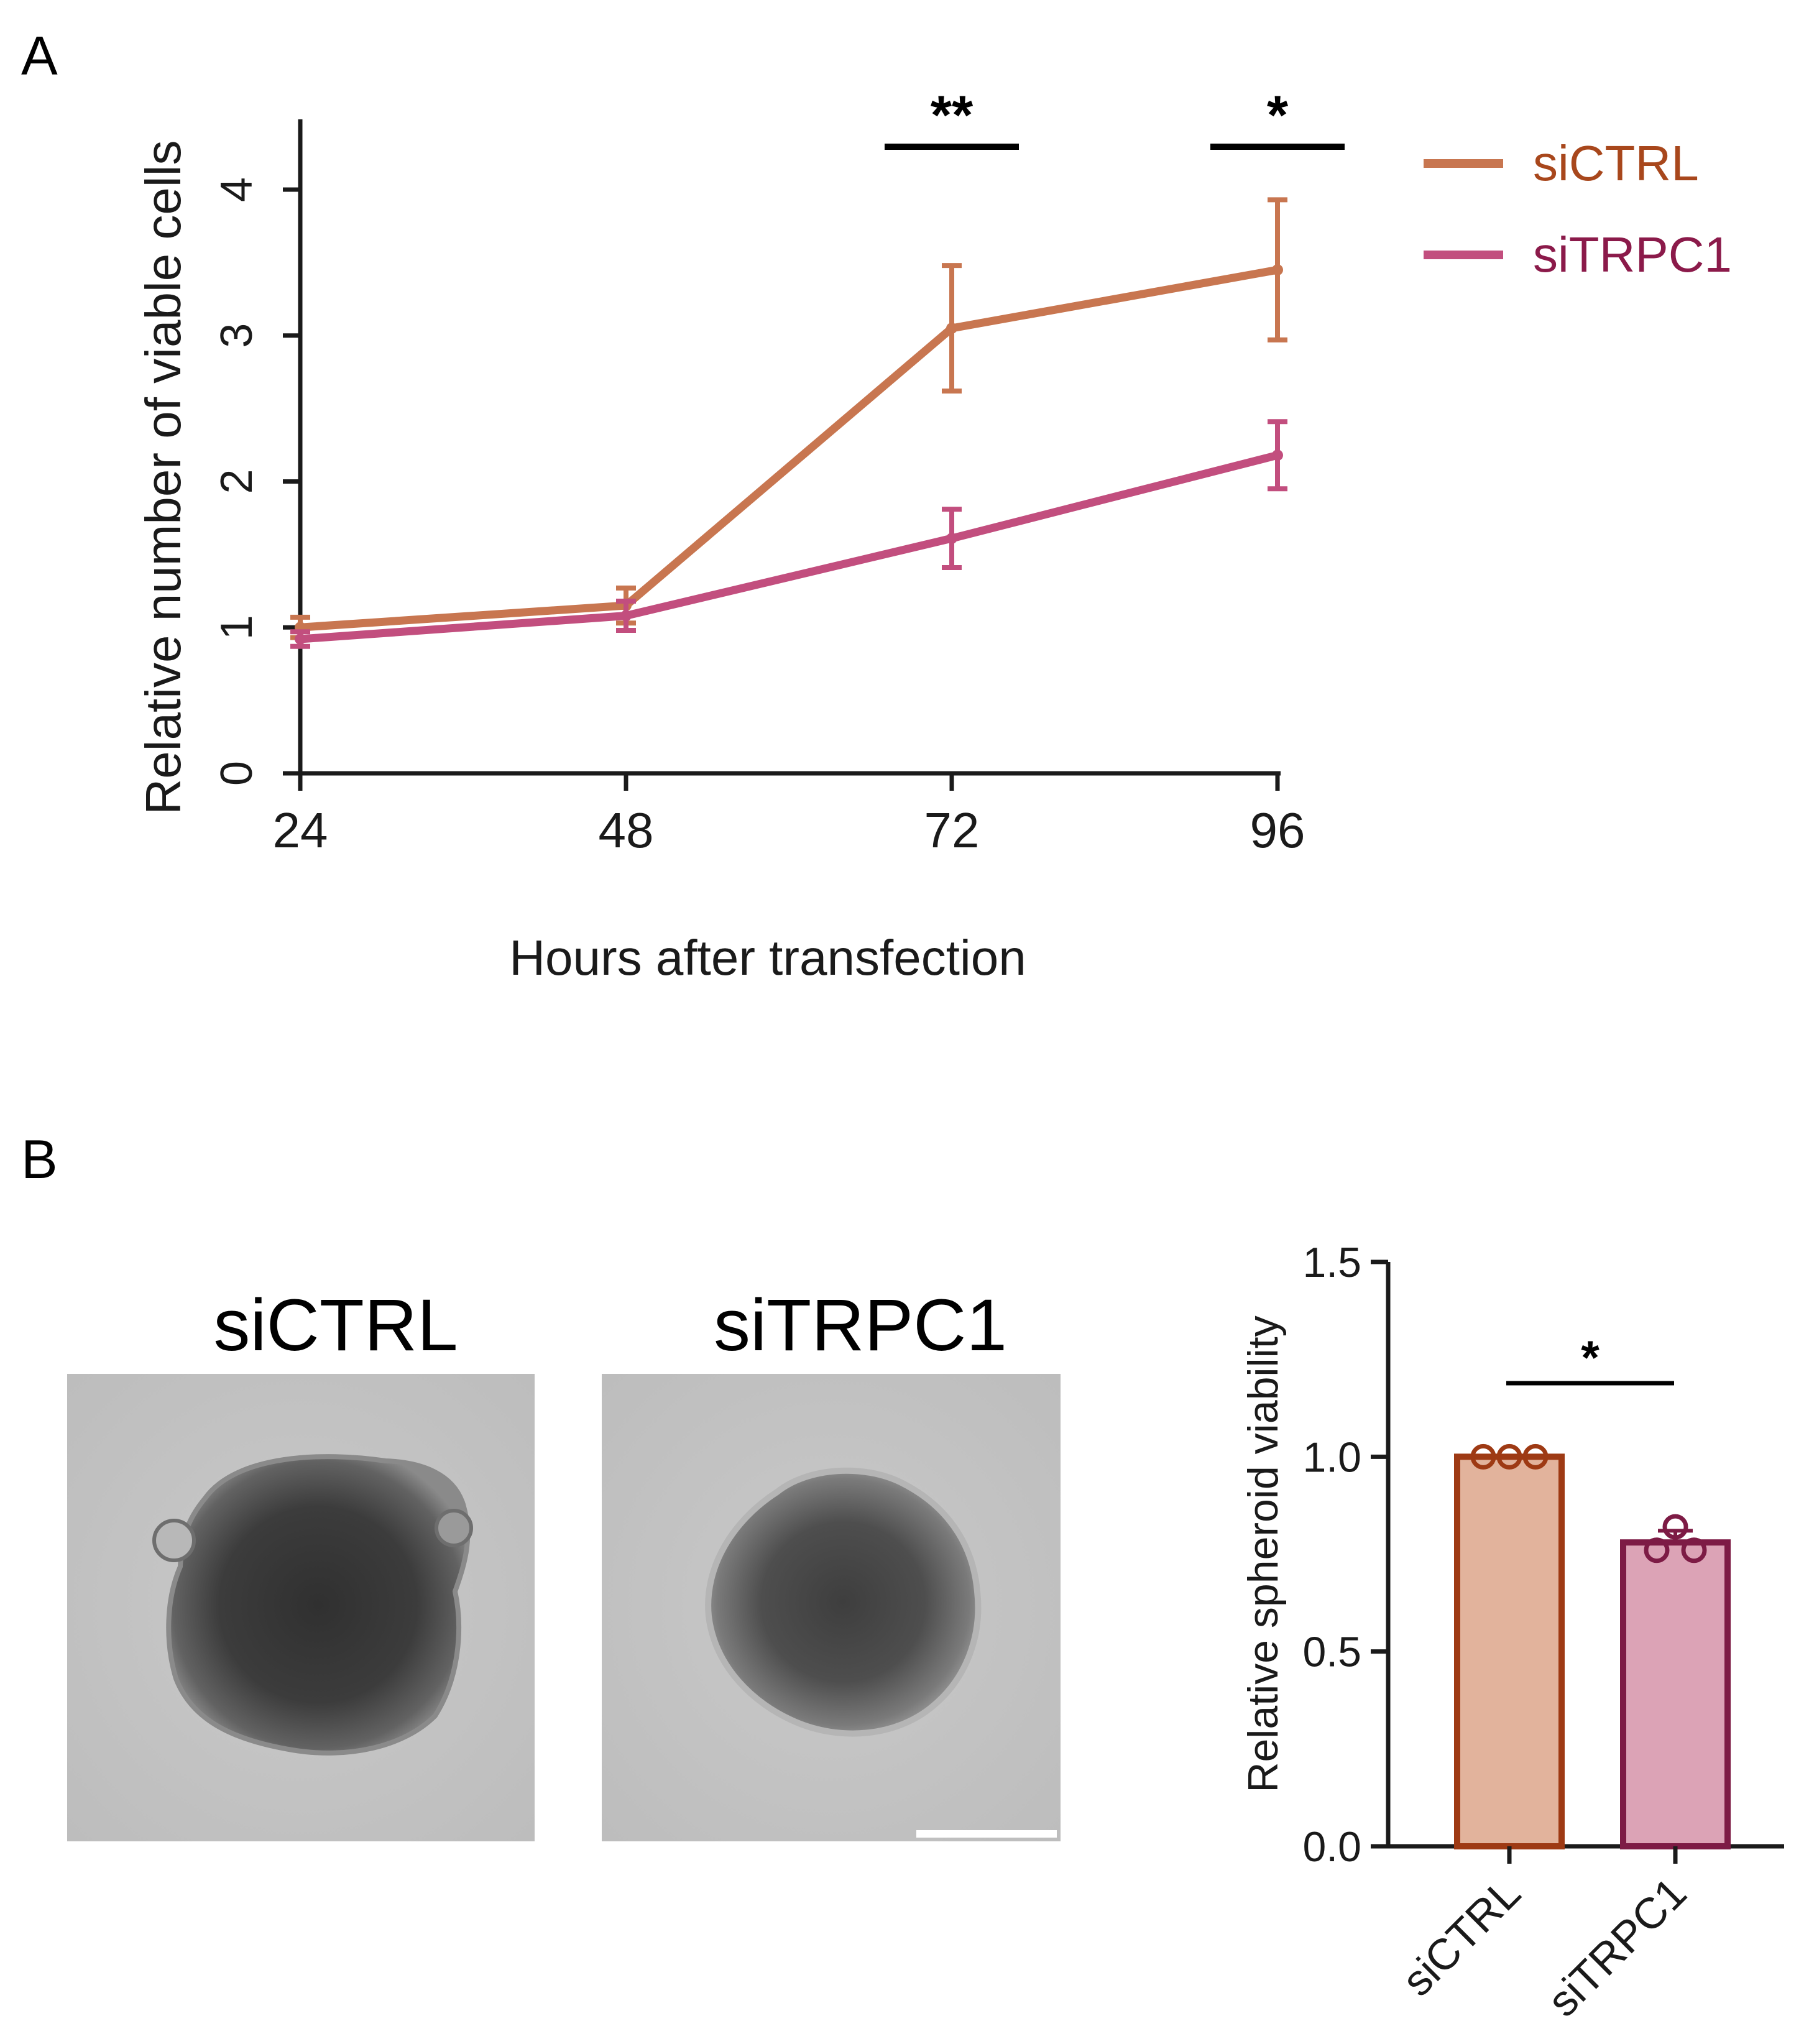 The width and height of the screenshot is (1809, 2044). What do you see at coordinates (1331, 1262) in the screenshot?
I see `y-tick-label-b: 1.5` at bounding box center [1331, 1262].